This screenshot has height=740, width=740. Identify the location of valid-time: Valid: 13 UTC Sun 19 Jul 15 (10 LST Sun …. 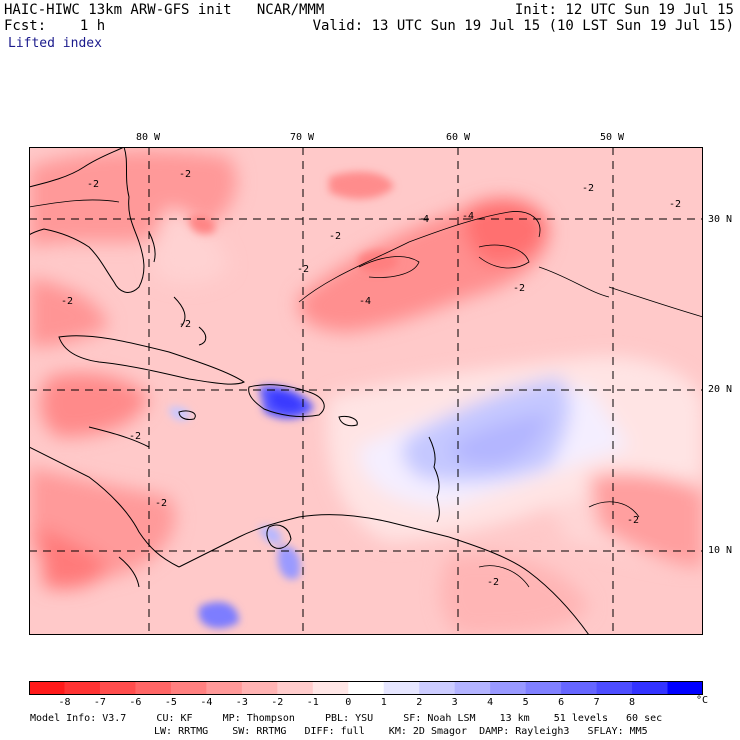
(523, 26).